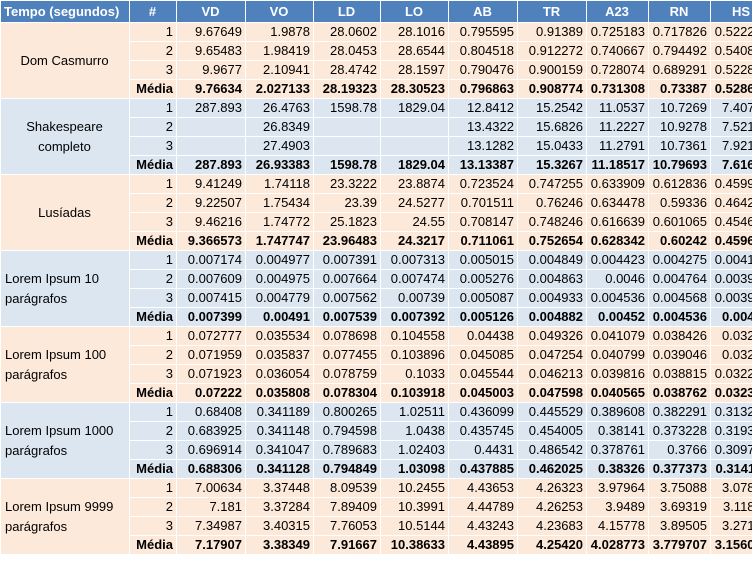 The width and height of the screenshot is (752, 581). I want to click on value-cell: 10.2455, so click(414, 488).